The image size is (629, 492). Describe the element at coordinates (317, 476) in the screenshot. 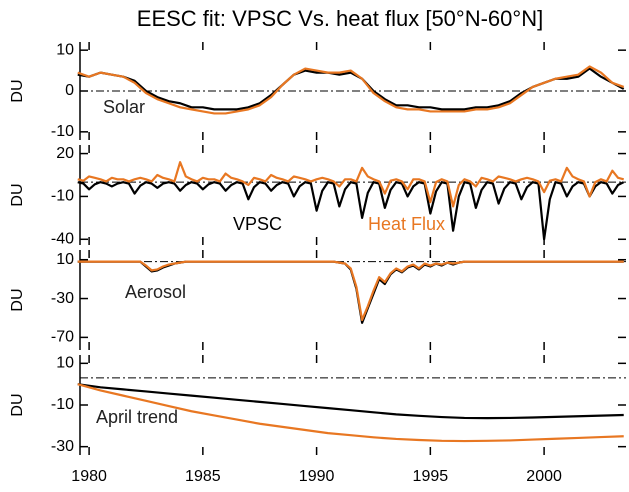

I see `x-tick-label: 1990` at that location.